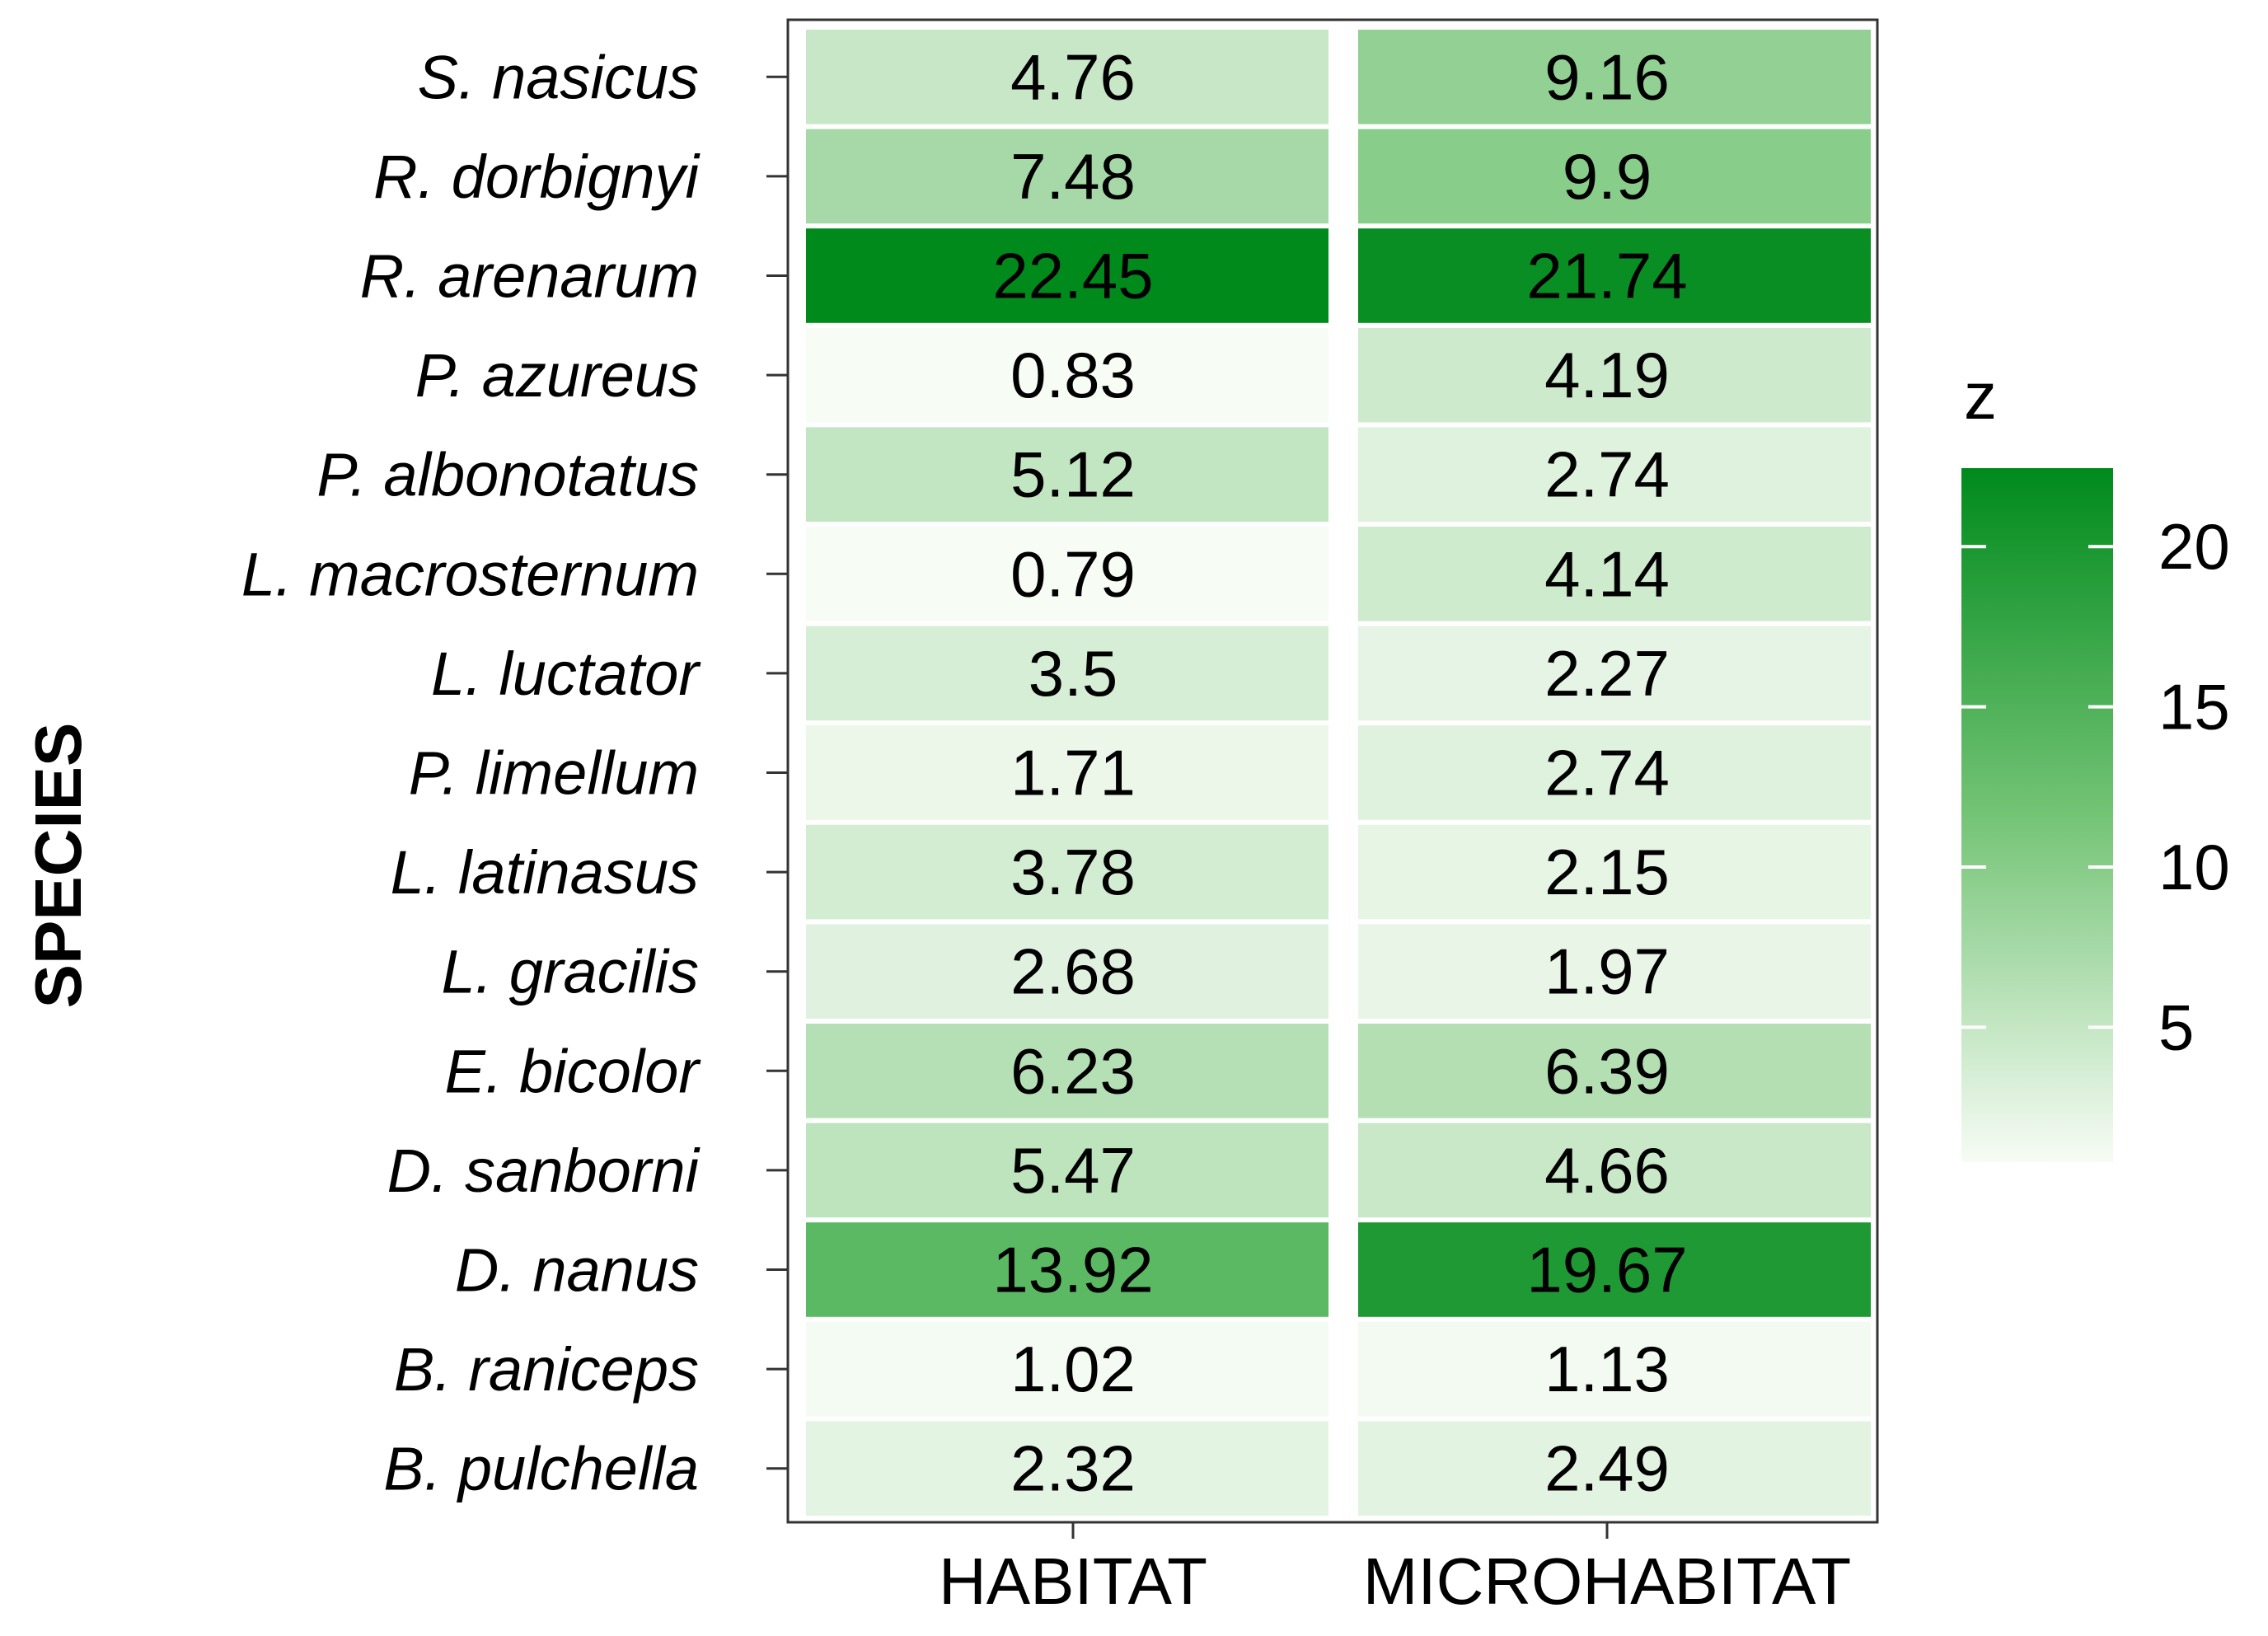  Describe the element at coordinates (2176, 1027) in the screenshot. I see `legend-tick-label: 5` at that location.